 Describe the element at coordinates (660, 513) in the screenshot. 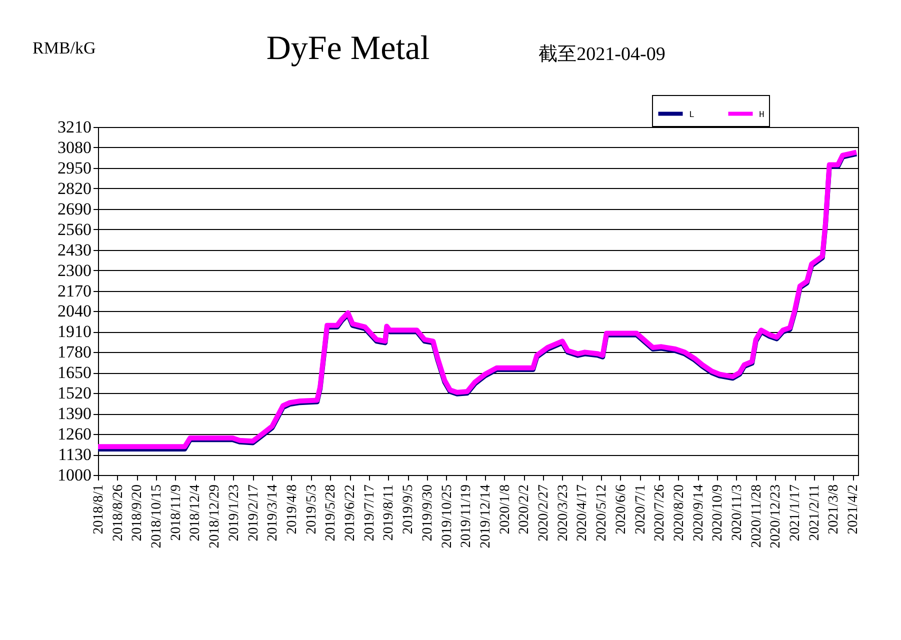

I see `x-tick-label: 2020/7/26` at that location.